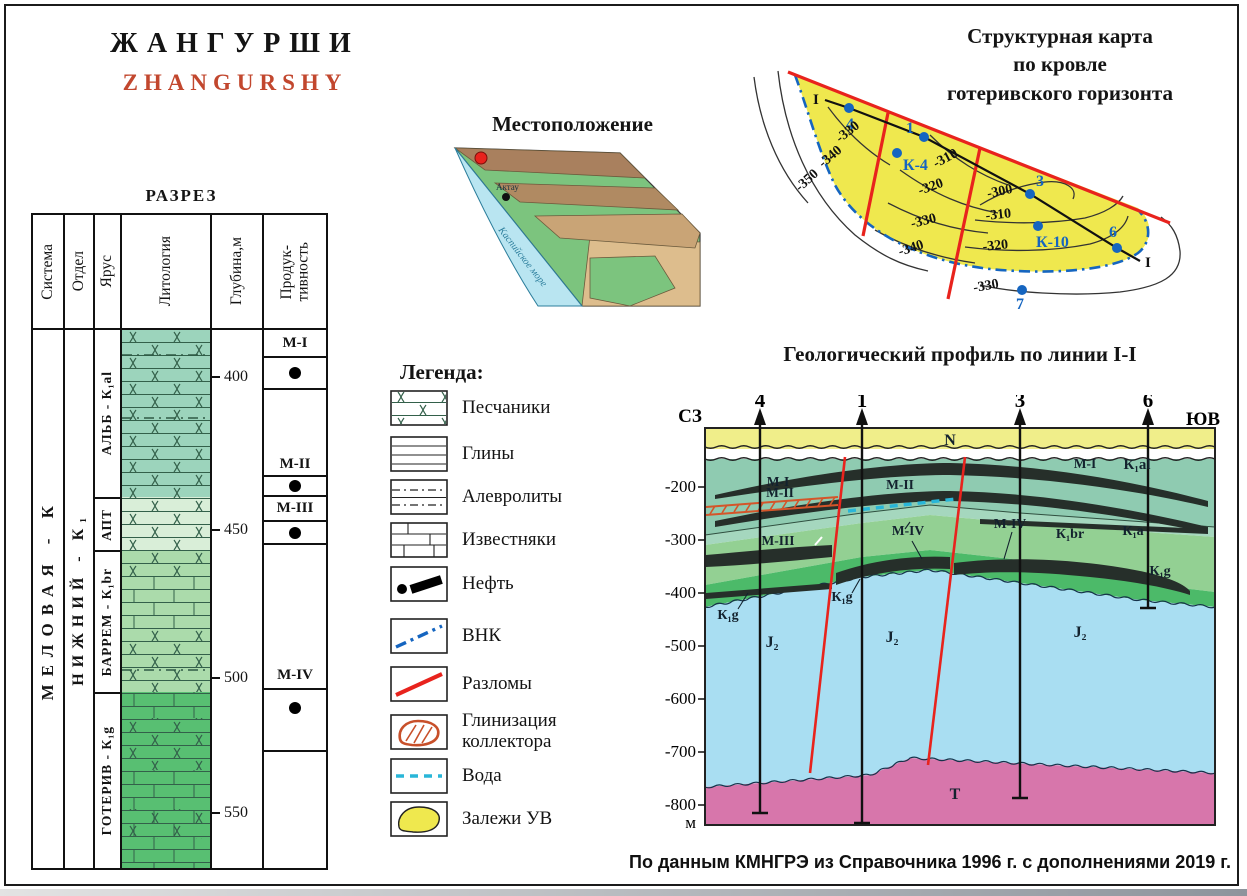 Image resolution: width=1247 pixels, height=896 pixels. What do you see at coordinates (1080, 632) in the screenshot?
I see `label-j2-right: J₂` at bounding box center [1080, 632].